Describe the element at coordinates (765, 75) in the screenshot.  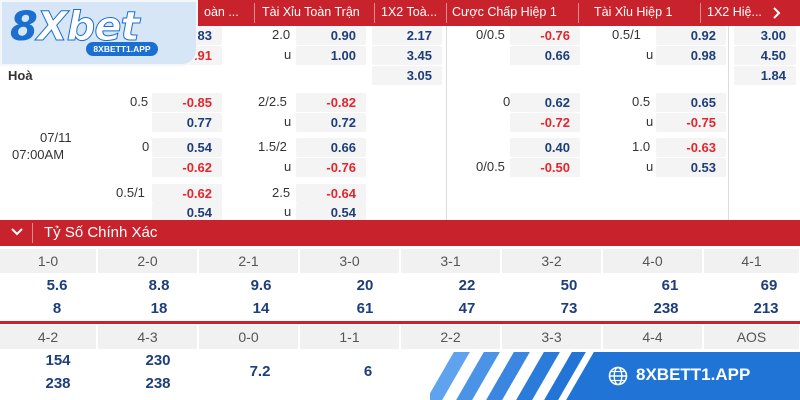
I see `odds-cell: 1.84` at that location.